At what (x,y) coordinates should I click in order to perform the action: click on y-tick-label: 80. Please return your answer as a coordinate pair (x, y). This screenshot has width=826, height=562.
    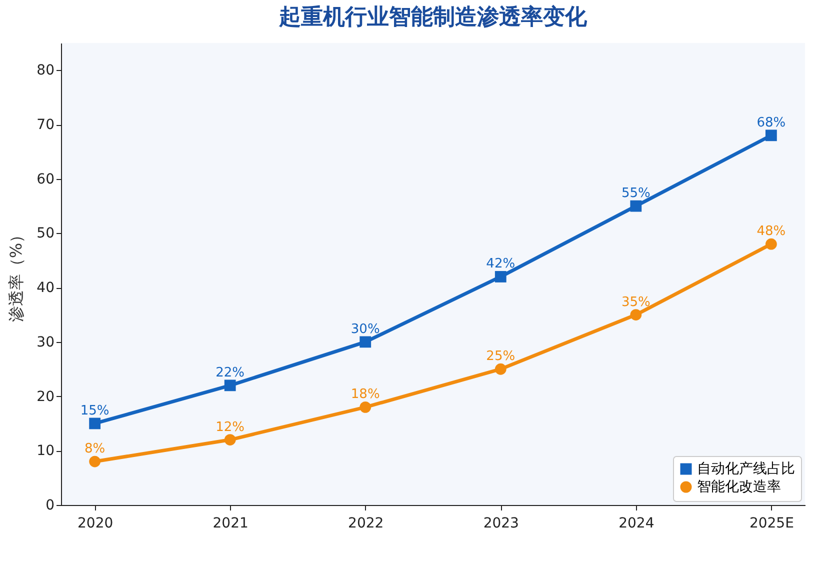
    Looking at the image, I should click on (45, 70).